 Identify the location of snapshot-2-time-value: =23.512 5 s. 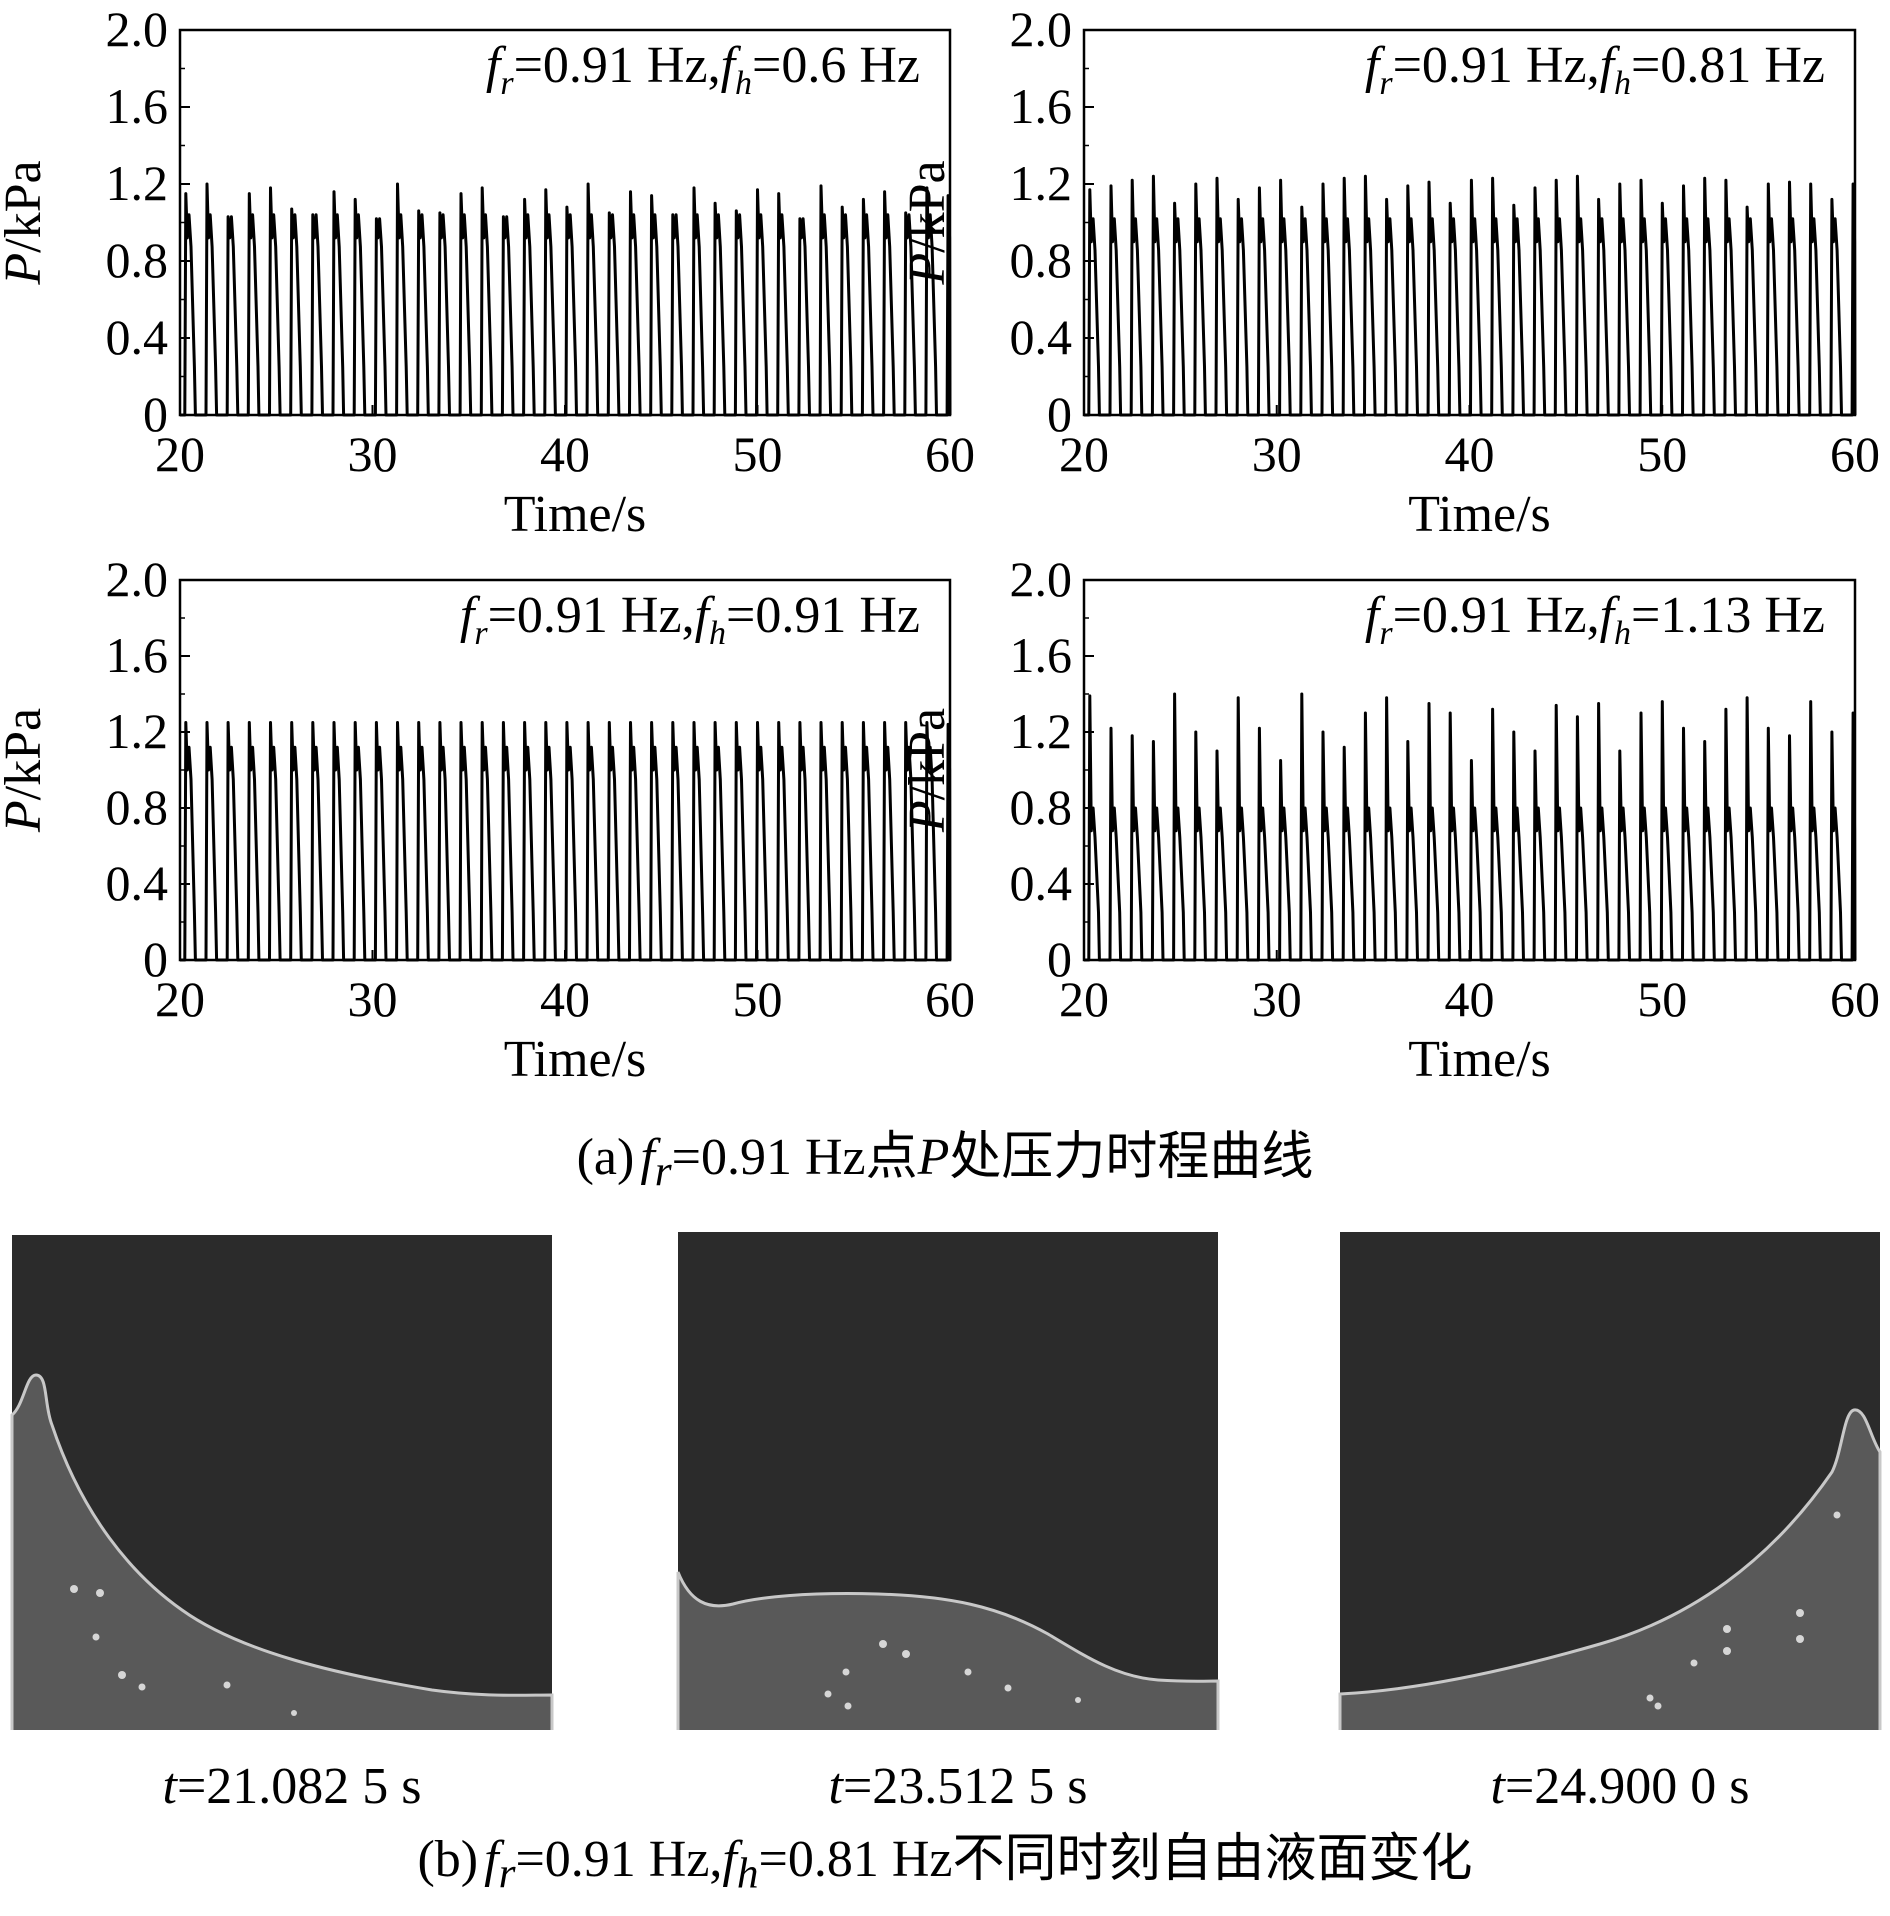
(965, 1786).